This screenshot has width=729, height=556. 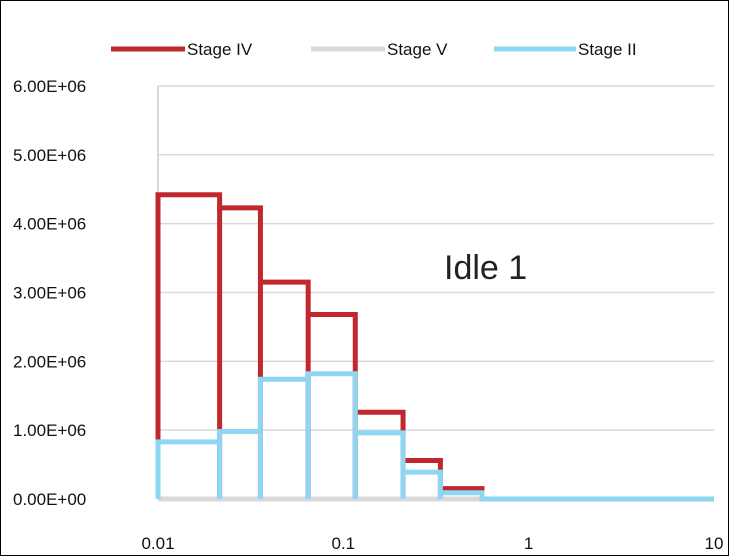 What do you see at coordinates (49, 224) in the screenshot?
I see `y-tick-label: 4.00E+06` at bounding box center [49, 224].